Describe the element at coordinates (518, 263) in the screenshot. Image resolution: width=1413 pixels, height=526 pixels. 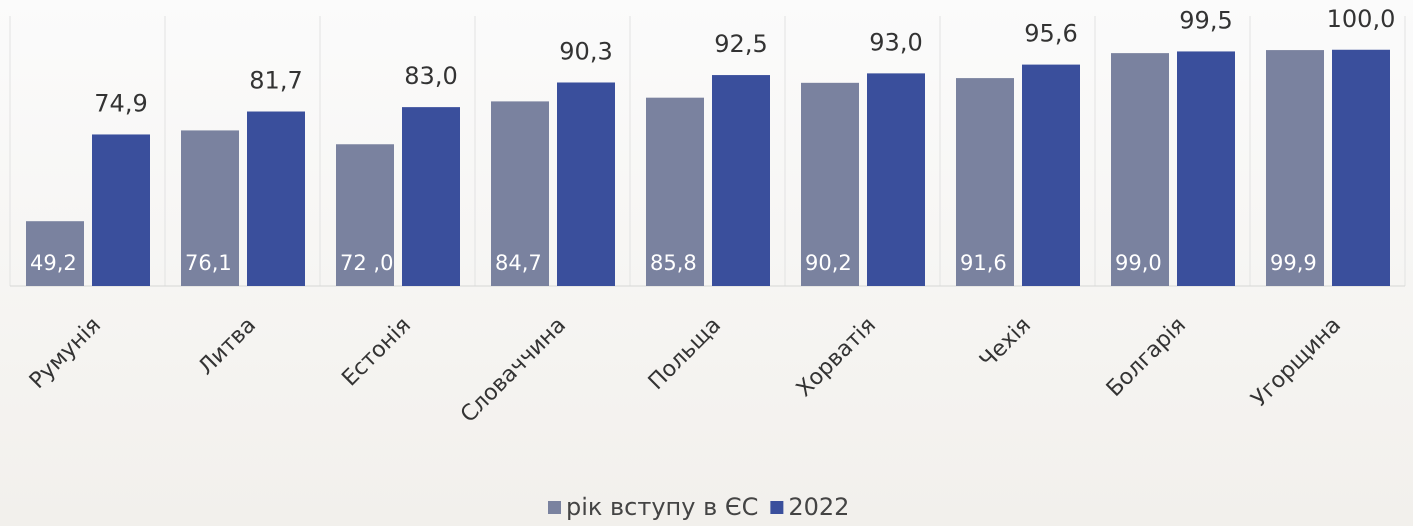
I see `value-label: 84,7` at that location.